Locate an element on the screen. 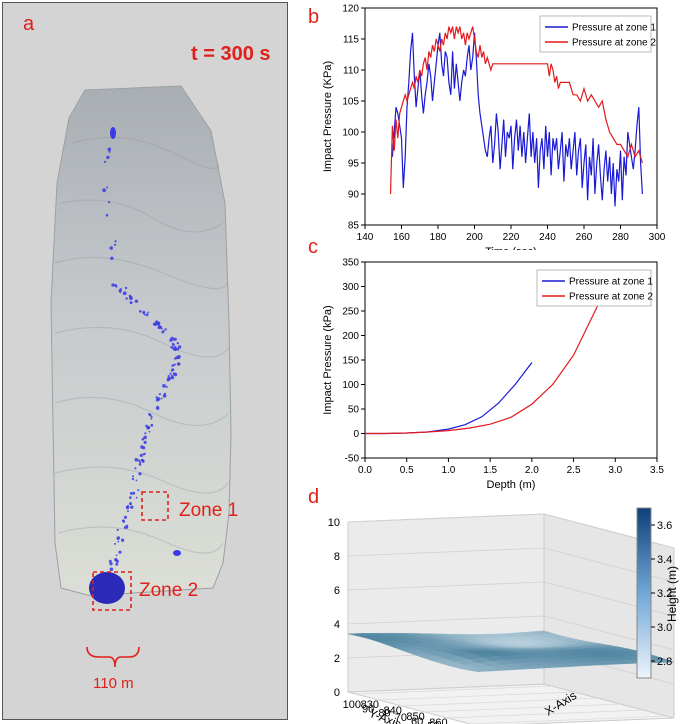 This screenshot has height=724, width=684. panel-letter-d: d is located at coordinates (314, 497).